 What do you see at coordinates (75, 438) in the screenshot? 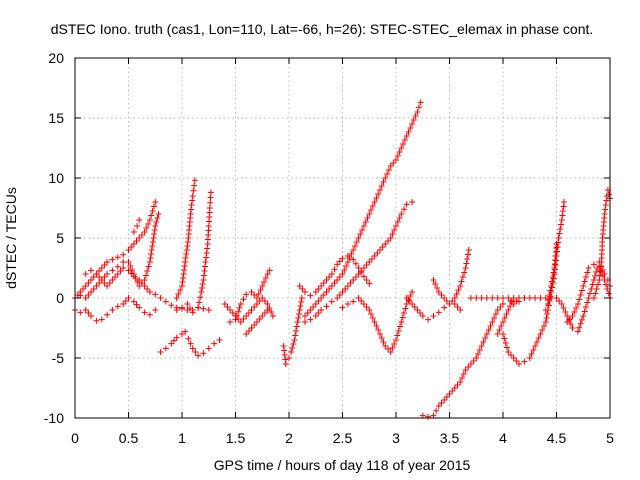
I see `x-tick-label: 0` at bounding box center [75, 438].